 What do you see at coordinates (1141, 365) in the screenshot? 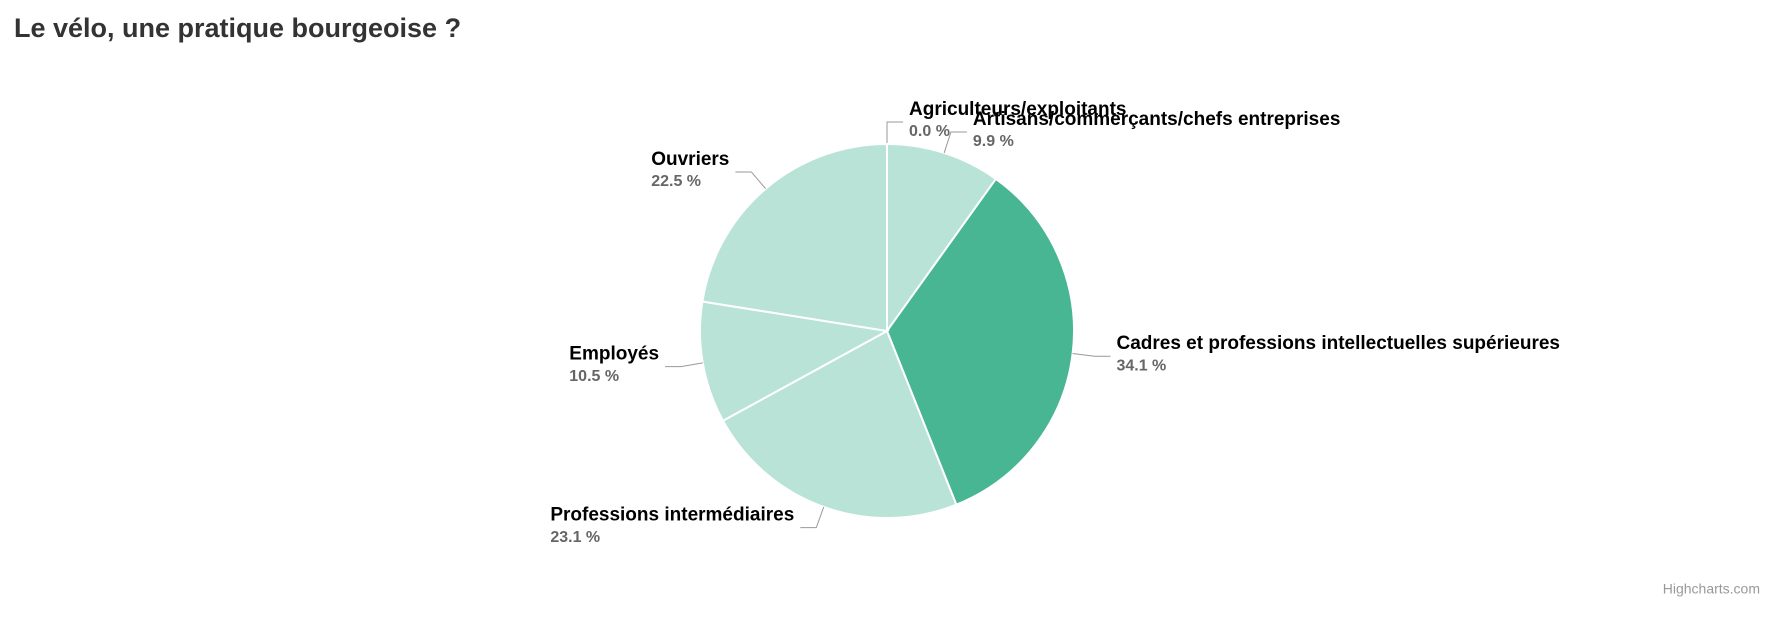
I see `value-label: 34.1 %` at bounding box center [1141, 365].